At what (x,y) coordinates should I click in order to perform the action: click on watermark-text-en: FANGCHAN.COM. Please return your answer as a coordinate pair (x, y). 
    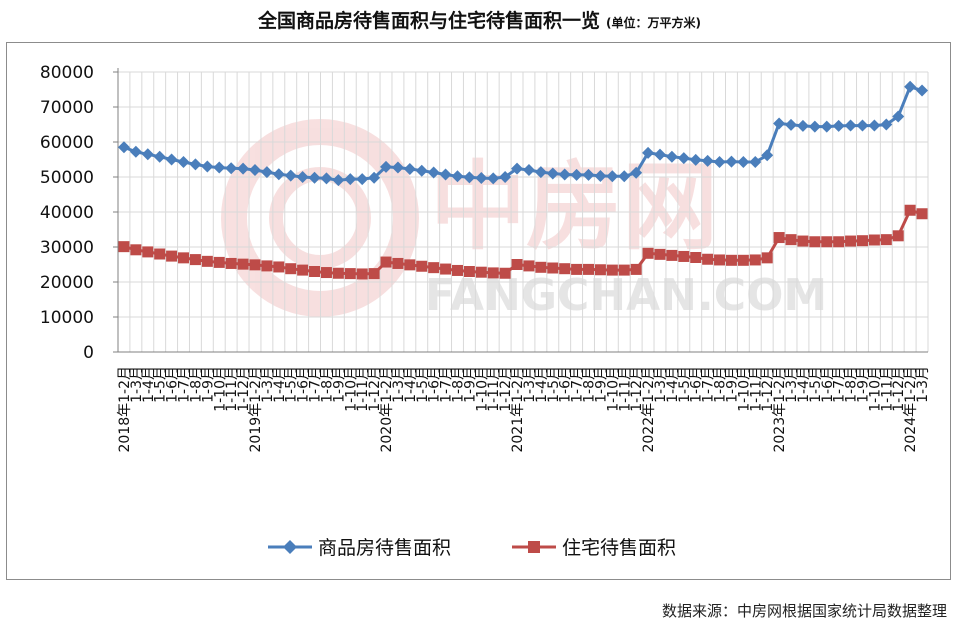
    Looking at the image, I should click on (626, 295).